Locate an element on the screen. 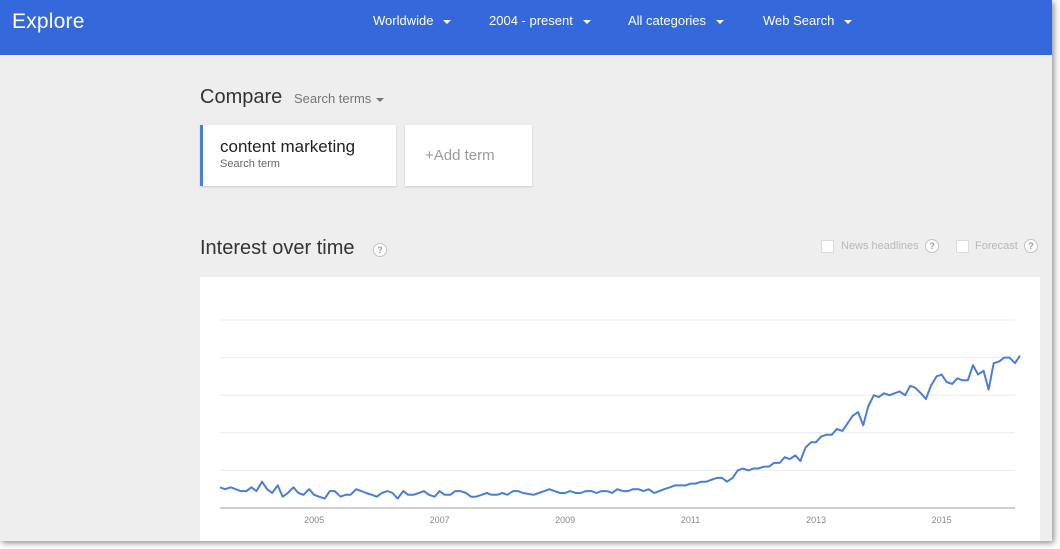 Image resolution: width=1060 pixels, height=549 pixels. category-filter: All categories is located at coordinates (676, 20).